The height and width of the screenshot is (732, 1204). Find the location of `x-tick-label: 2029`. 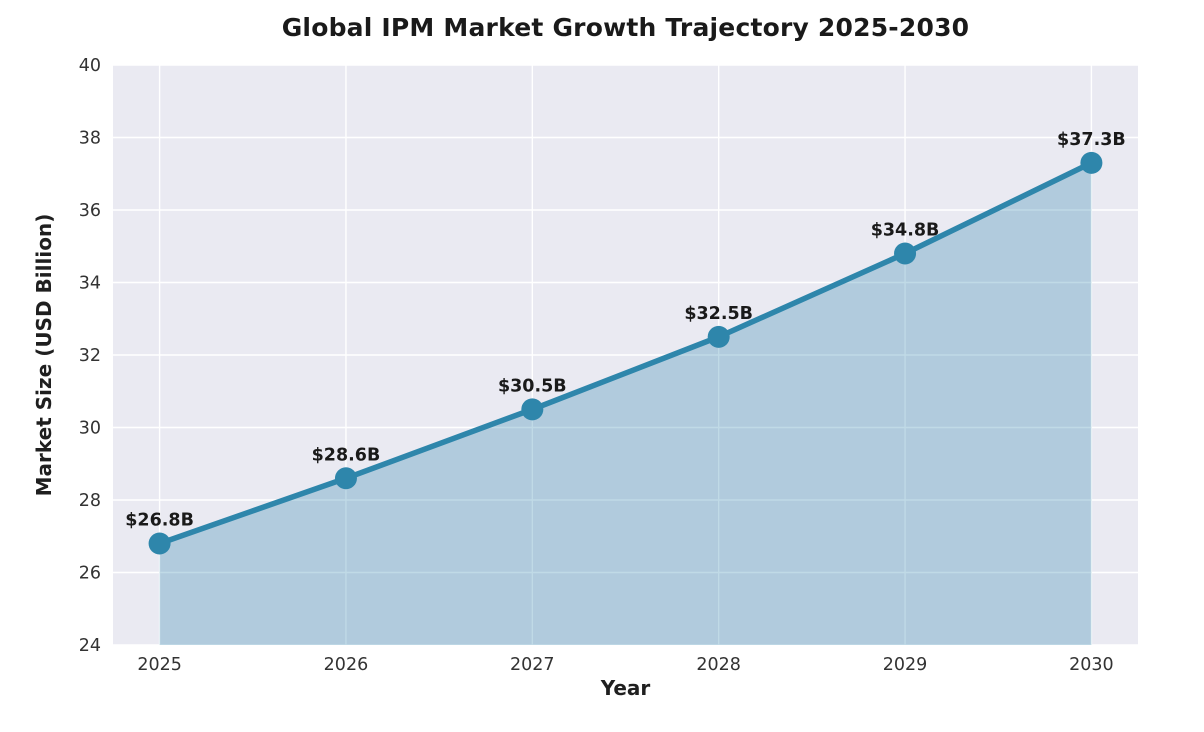

x-tick-label: 2029 is located at coordinates (905, 665).